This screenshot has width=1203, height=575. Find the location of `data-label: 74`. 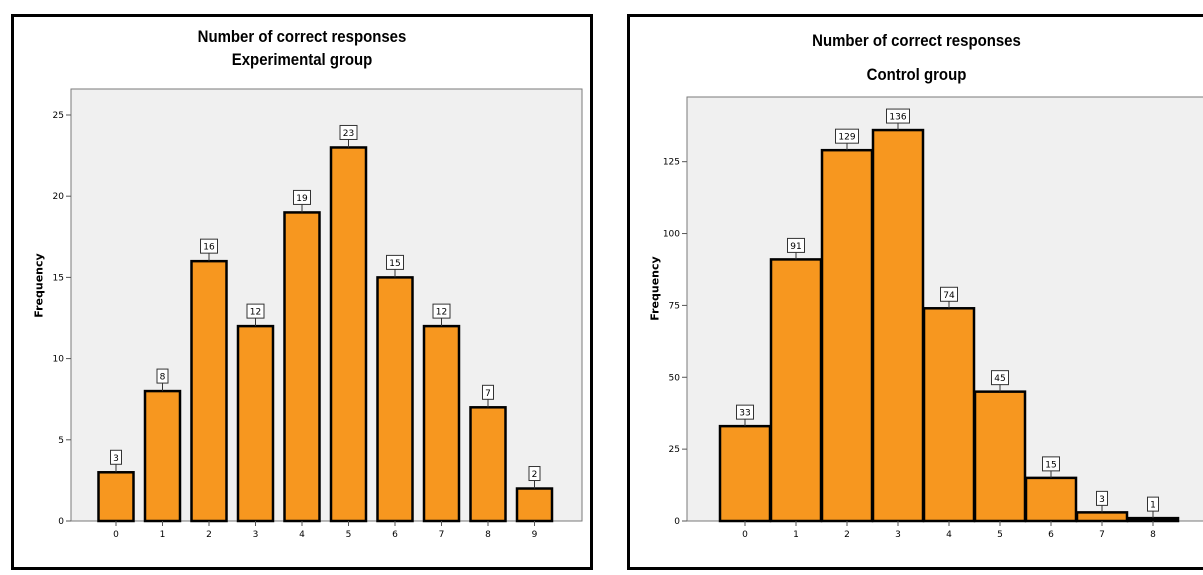

data-label: 74 is located at coordinates (949, 296).